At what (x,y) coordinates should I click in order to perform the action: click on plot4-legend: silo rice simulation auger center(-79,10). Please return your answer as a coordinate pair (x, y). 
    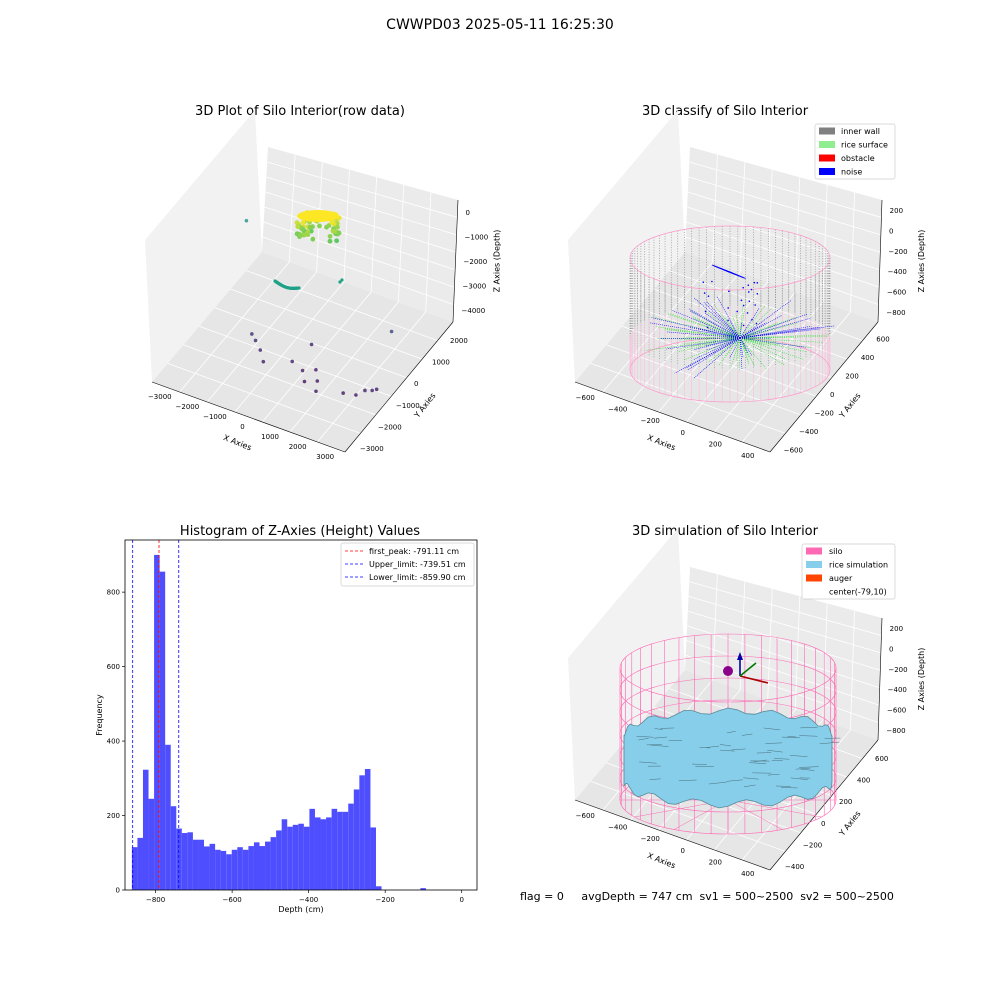
    Looking at the image, I should click on (848, 571).